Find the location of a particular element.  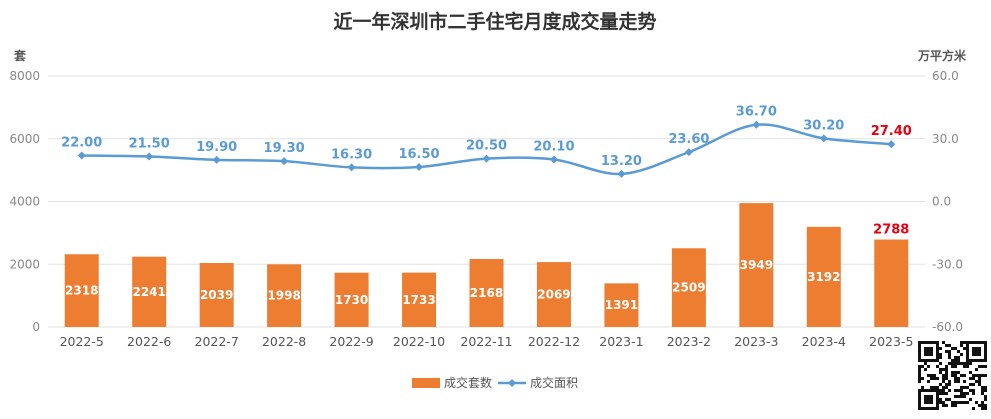

x-tick-label: 2022-12 is located at coordinates (554, 341).